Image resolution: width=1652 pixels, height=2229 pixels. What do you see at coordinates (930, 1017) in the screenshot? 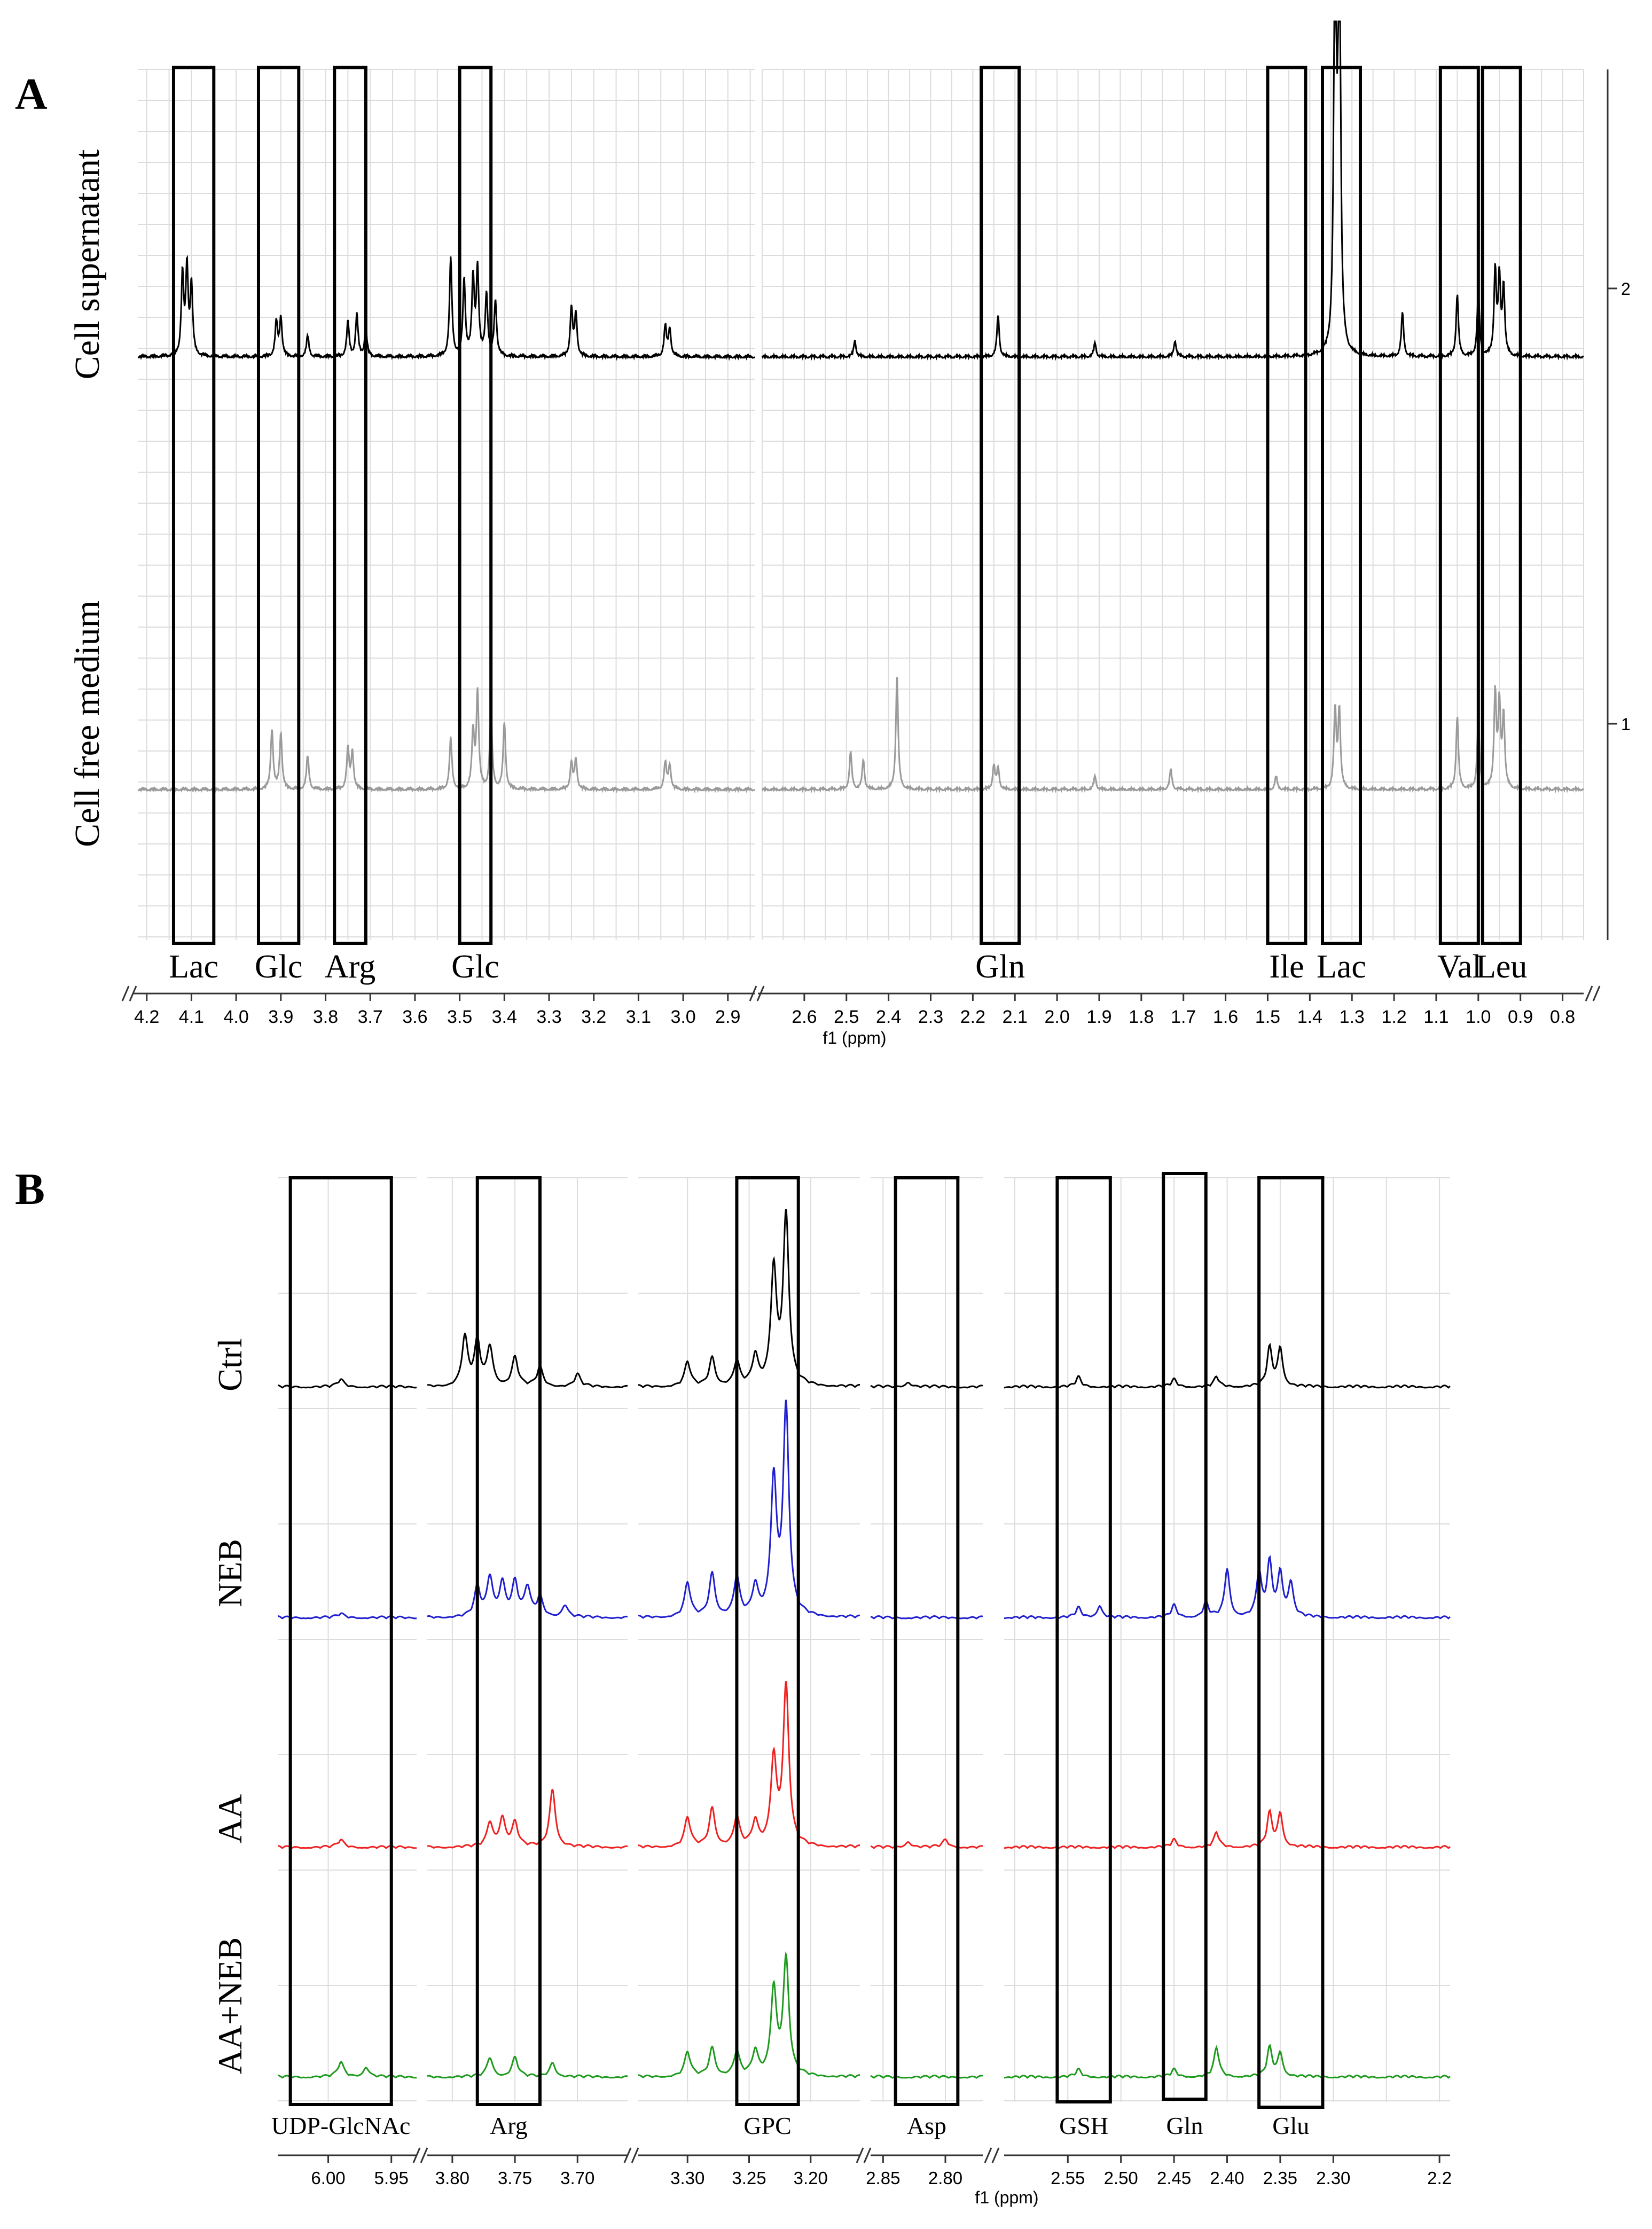
I see `x-tick-label: 2.3` at bounding box center [930, 1017].